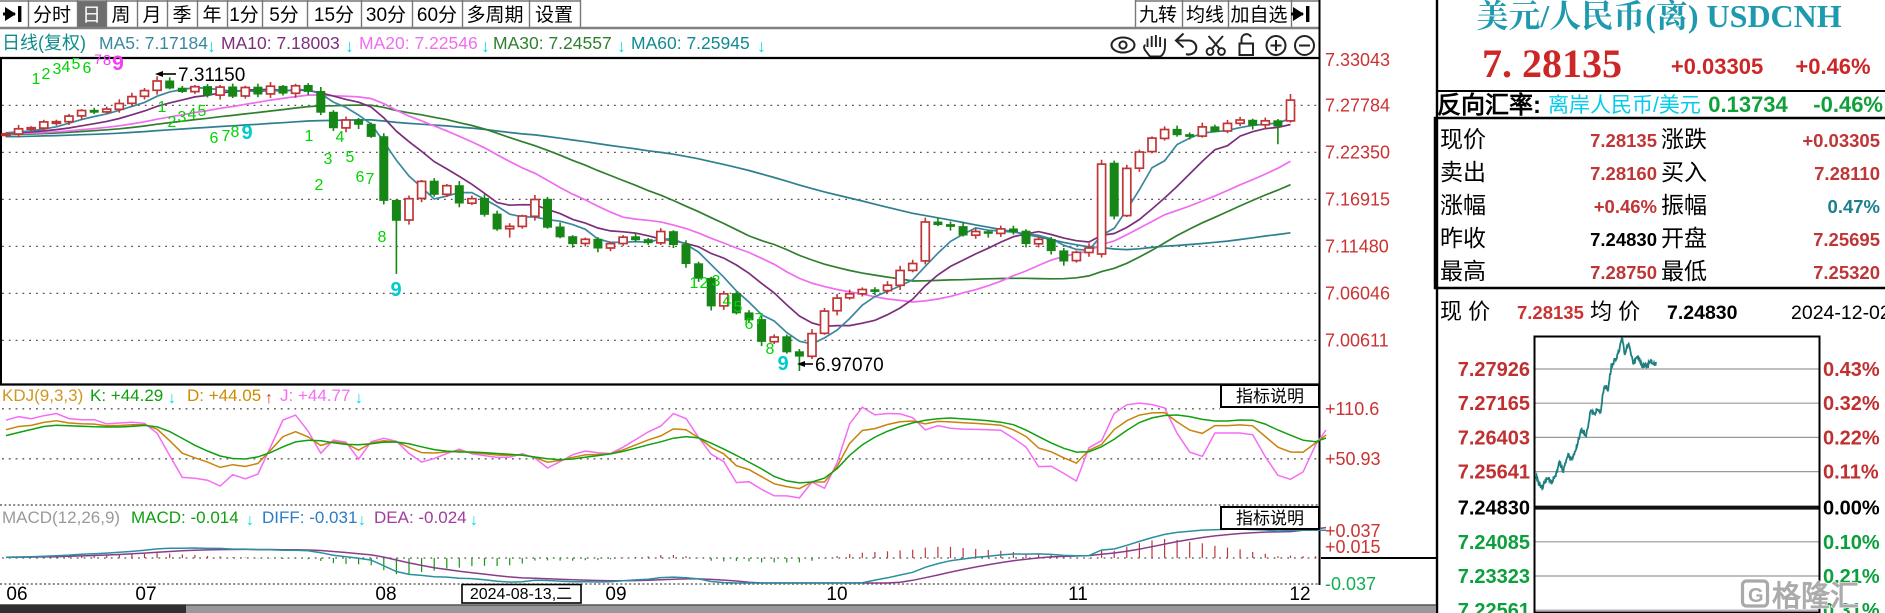  Describe the element at coordinates (1078, 594) in the screenshot. I see `svg-text: 11` at that location.